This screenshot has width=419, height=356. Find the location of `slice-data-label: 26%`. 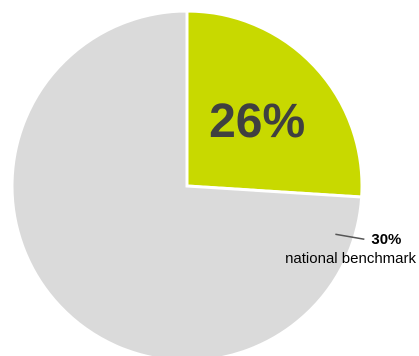

slice-data-label: 26% is located at coordinates (257, 121).